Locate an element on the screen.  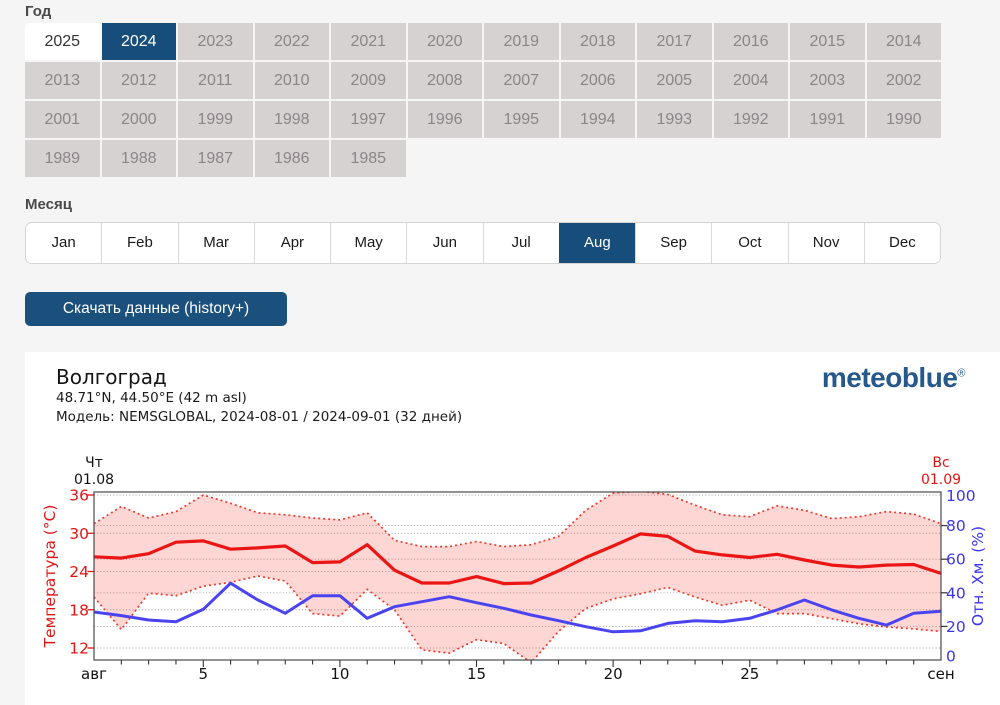
year-button-2023: 2023 is located at coordinates (215, 41).